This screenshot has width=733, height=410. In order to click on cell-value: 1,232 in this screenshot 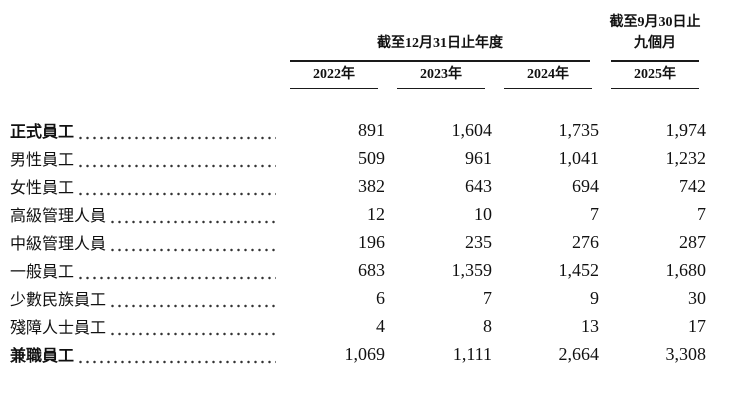, I will do `click(686, 158)`.